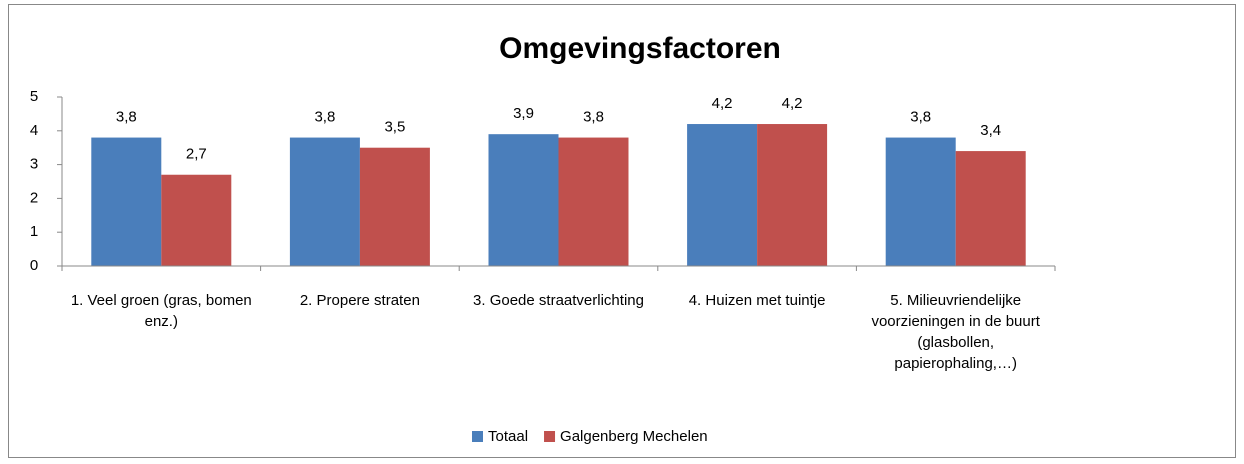 This screenshot has width=1244, height=464. I want to click on legend-label: Galgenberg Mechelen, so click(634, 436).